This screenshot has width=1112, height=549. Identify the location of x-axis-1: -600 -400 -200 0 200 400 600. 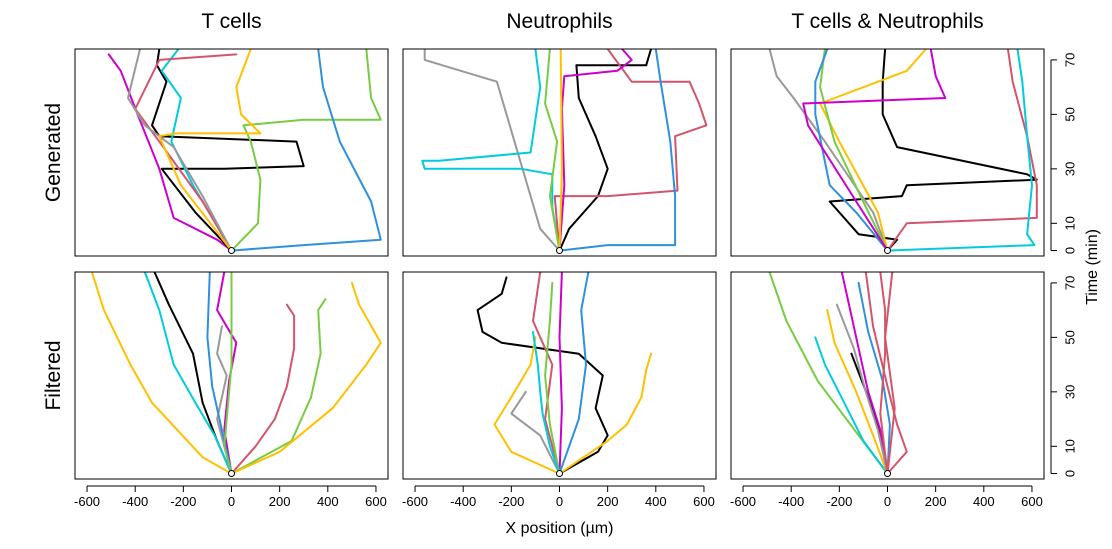
(558, 497).